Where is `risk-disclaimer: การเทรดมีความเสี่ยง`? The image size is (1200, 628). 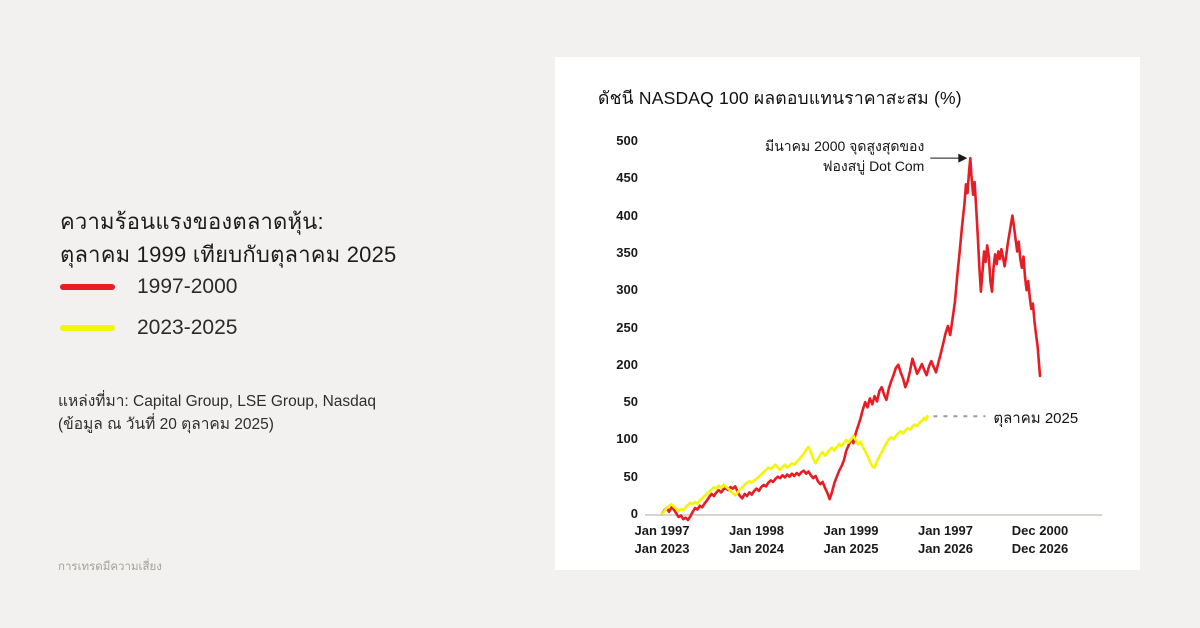 risk-disclaimer: การเทรดมีความเสี่ยง is located at coordinates (110, 567).